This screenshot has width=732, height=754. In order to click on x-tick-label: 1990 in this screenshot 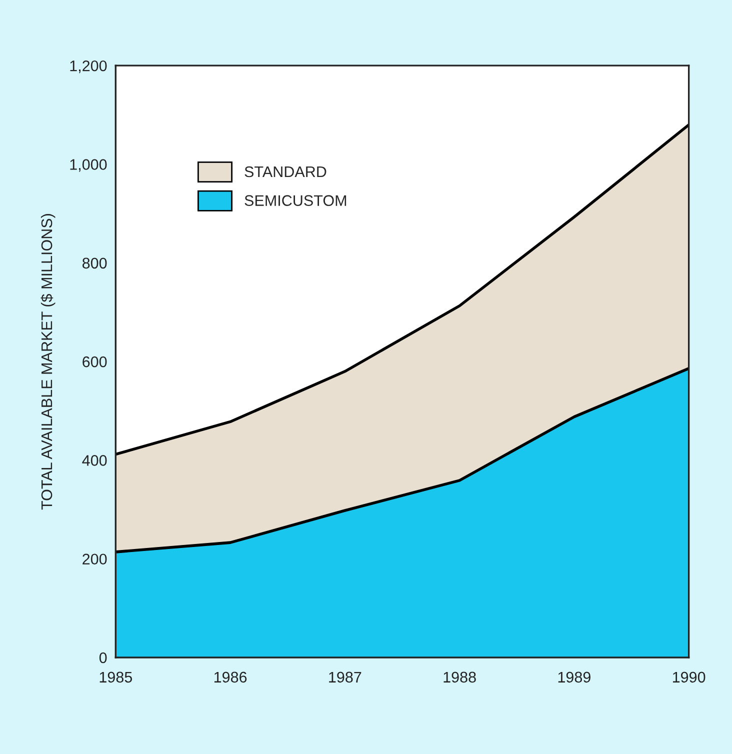, I will do `click(689, 677)`.